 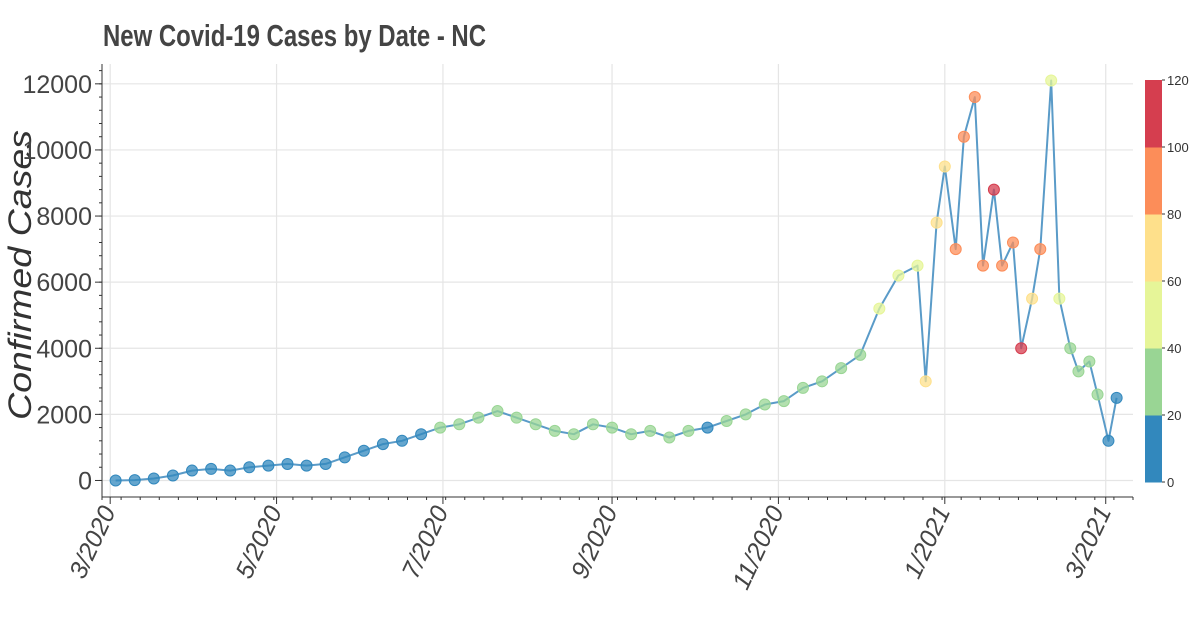 I want to click on y-tick-label: 6000, so click(x=64, y=283).